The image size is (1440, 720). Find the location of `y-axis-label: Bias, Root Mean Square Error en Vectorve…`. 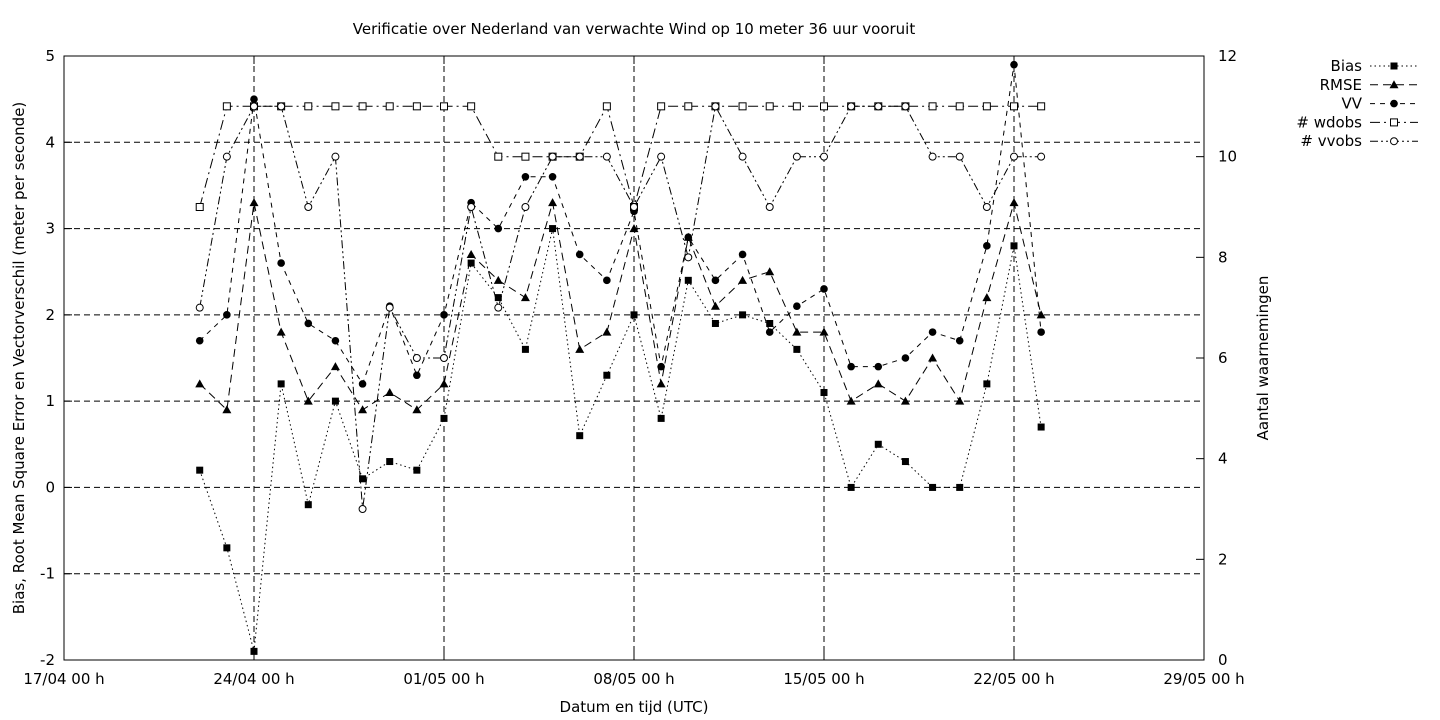

y-axis-label: Bias, Root Mean Square Error en Vectorve… is located at coordinates (19, 358).